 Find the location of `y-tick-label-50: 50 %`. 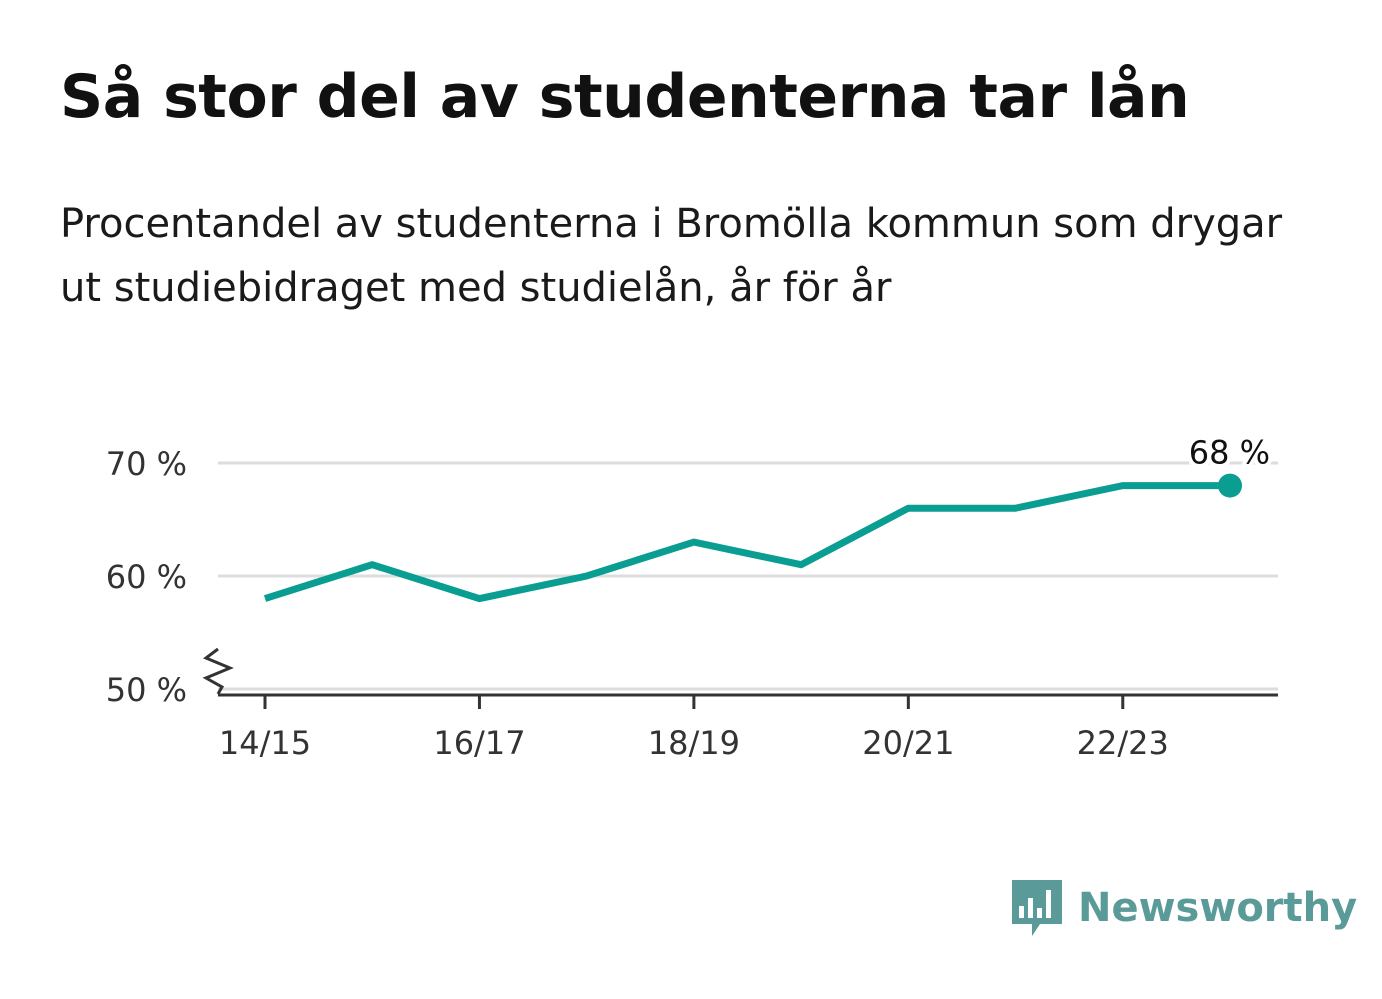

y-tick-label-50: 50 % is located at coordinates (146, 690).